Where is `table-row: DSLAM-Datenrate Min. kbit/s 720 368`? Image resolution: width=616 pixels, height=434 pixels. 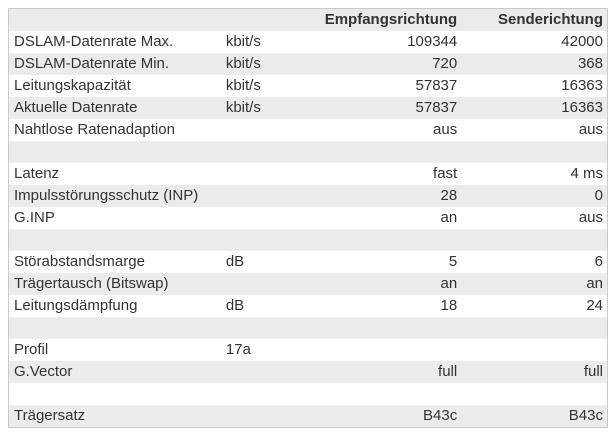
table-row: DSLAM-Datenrate Min. kbit/s 720 368 is located at coordinates (308, 64).